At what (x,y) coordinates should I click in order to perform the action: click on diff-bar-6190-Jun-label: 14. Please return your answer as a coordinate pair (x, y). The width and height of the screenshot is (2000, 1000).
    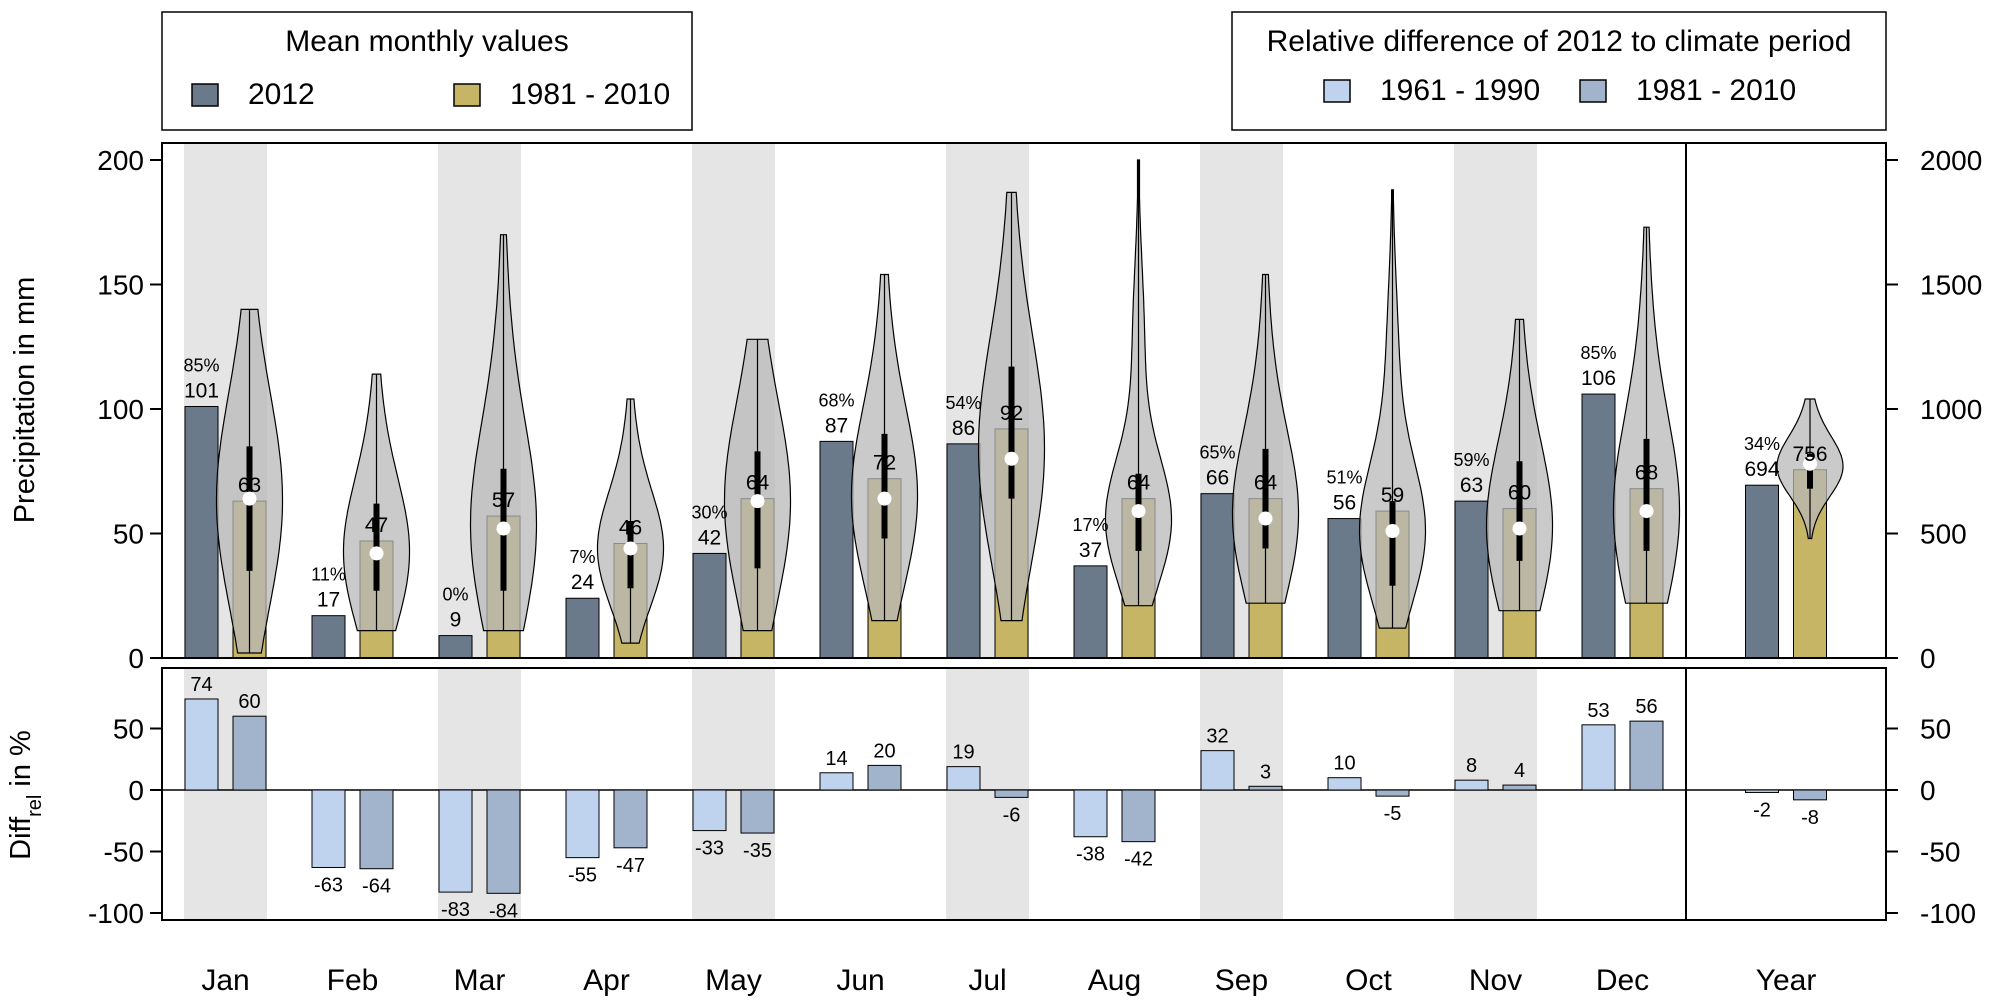
    Looking at the image, I should click on (836, 759).